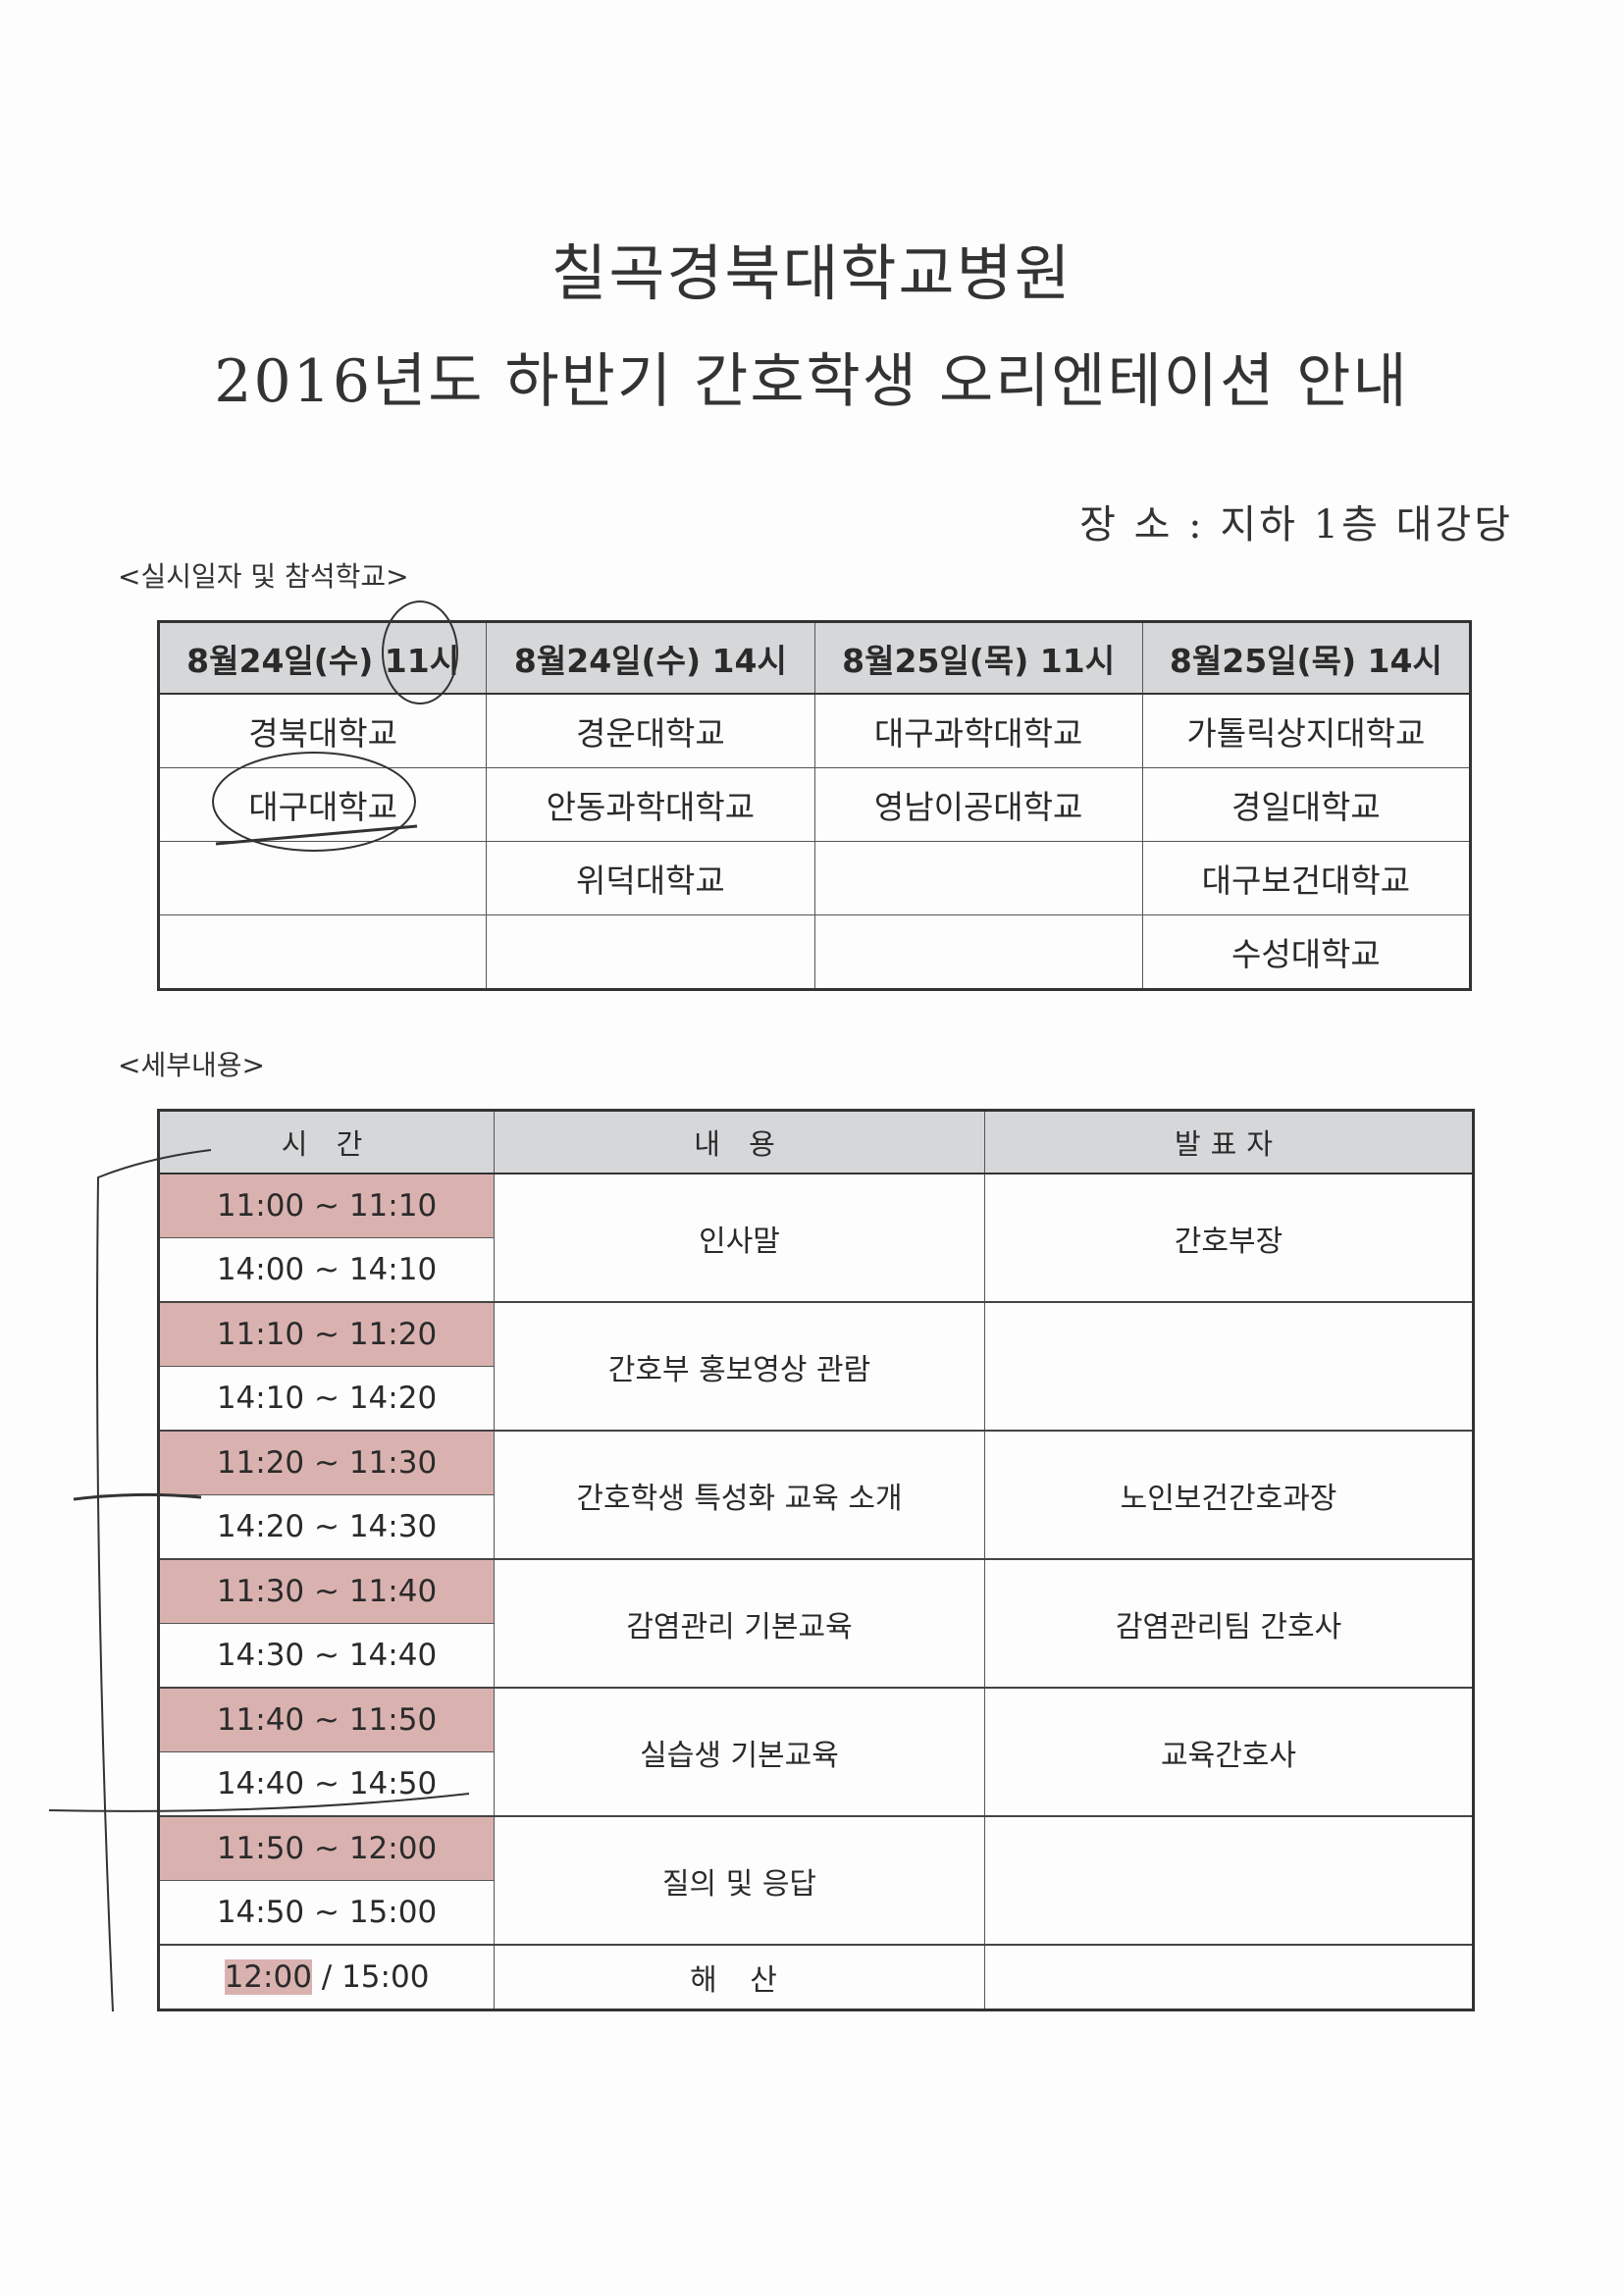 This screenshot has height=2296, width=1623. Describe the element at coordinates (1306, 730) in the screenshot. I see `school-cell: 가톨릭상지대학교` at that location.